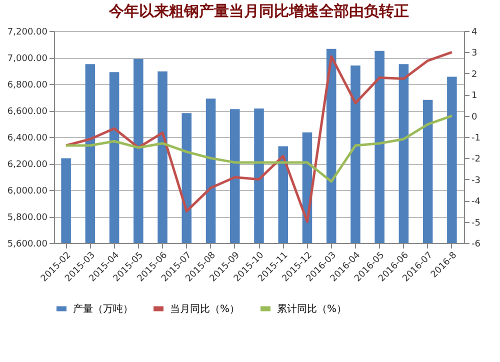 The image size is (500, 362). Describe the element at coordinates (27, 33) in the screenshot. I see `y-tick-label: 7,200.00` at that location.